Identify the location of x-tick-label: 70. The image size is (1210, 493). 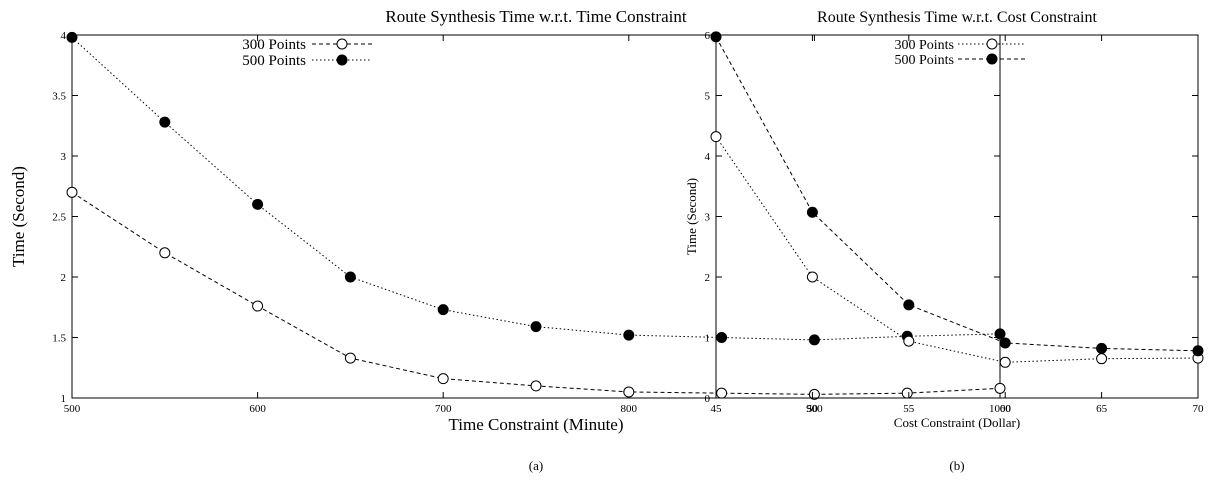
(1199, 409).